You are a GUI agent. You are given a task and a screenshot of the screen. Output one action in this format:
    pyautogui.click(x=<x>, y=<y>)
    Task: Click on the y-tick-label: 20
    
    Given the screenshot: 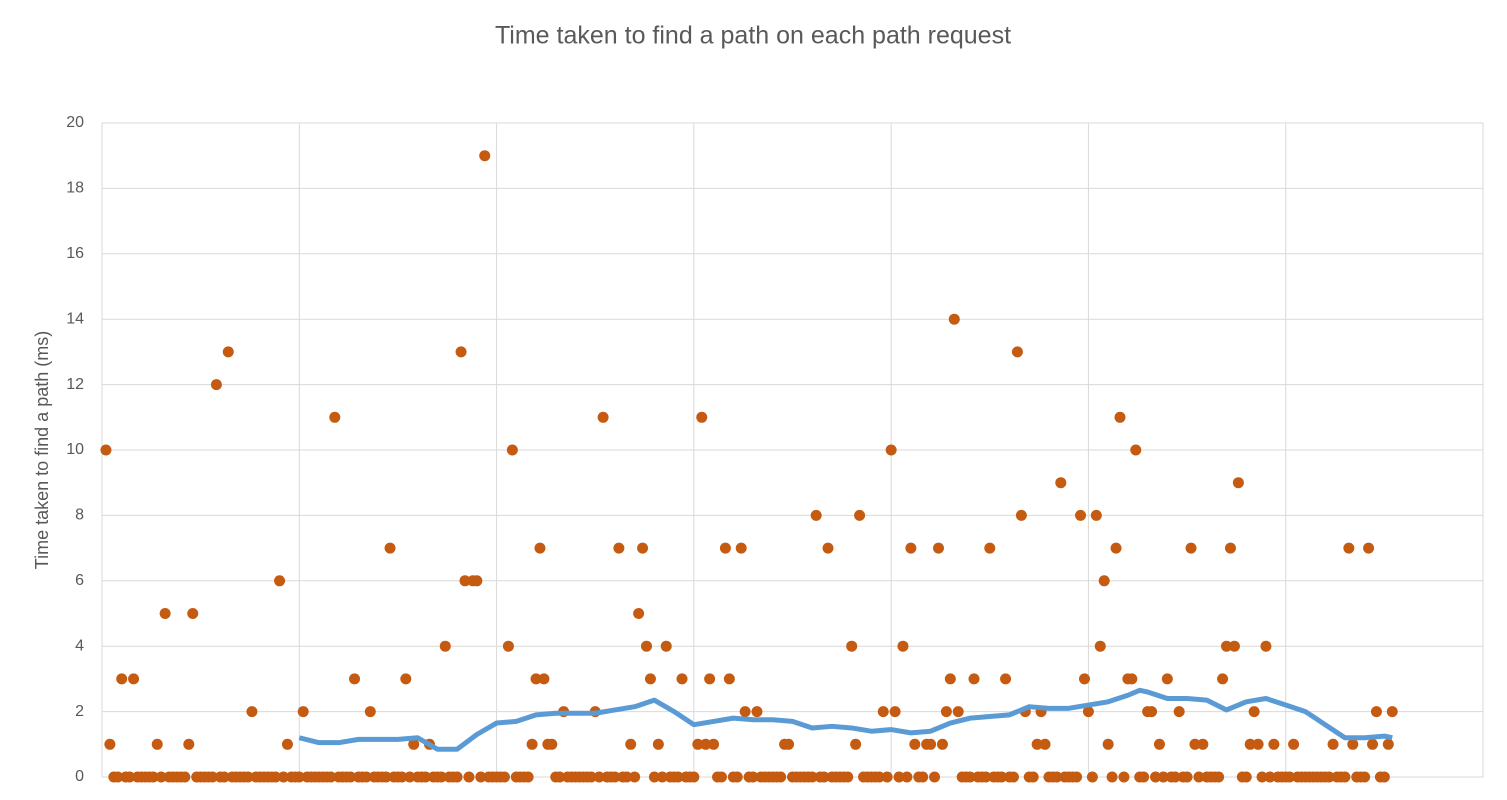 What is the action you would take?
    pyautogui.click(x=75, y=122)
    